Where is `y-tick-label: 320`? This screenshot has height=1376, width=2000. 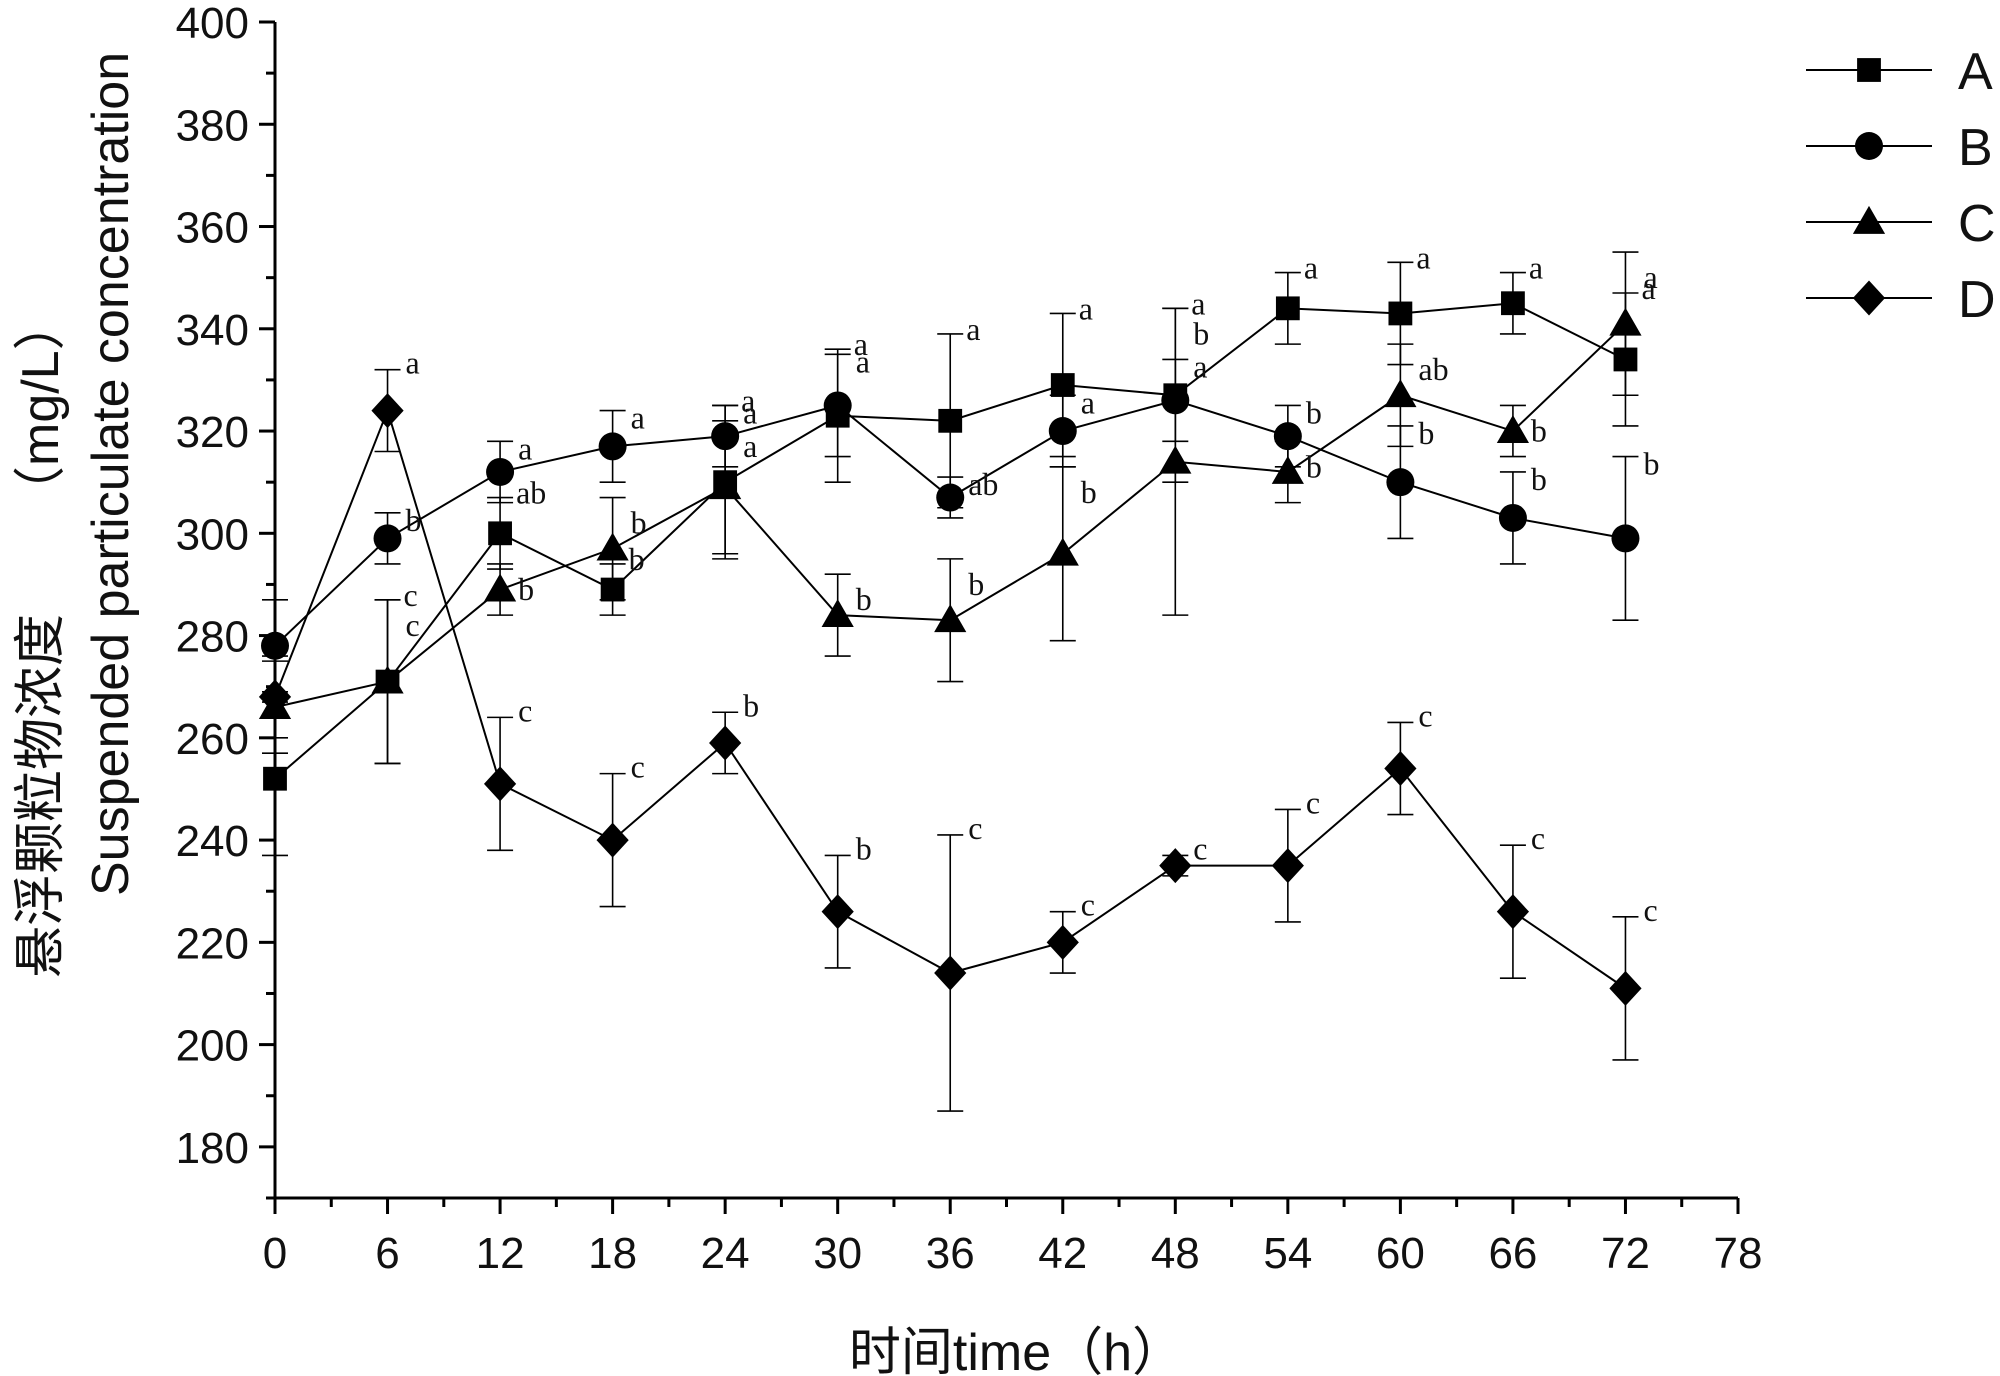
y-tick-label: 320 is located at coordinates (212, 432).